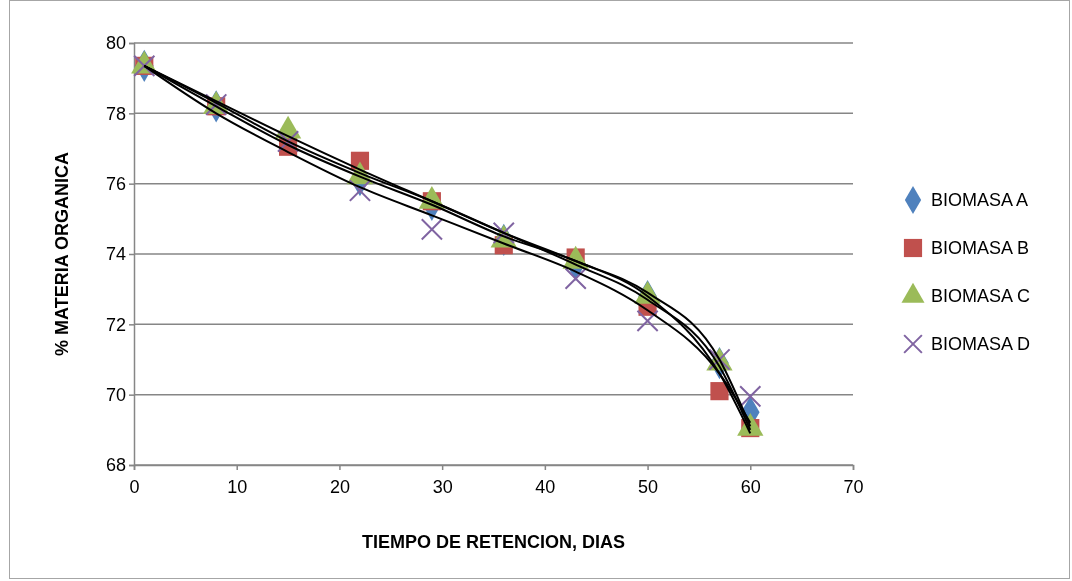 The width and height of the screenshot is (1072, 581). I want to click on y-tick-label: 76, so click(115, 183).